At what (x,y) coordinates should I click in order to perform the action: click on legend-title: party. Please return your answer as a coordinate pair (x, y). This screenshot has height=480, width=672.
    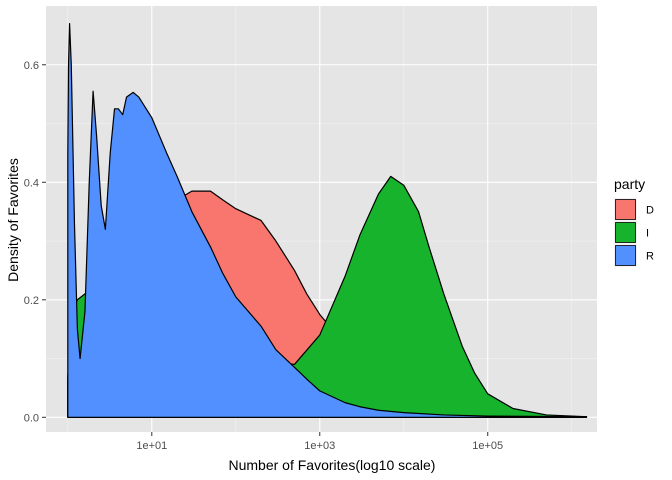
    Looking at the image, I should click on (629, 184).